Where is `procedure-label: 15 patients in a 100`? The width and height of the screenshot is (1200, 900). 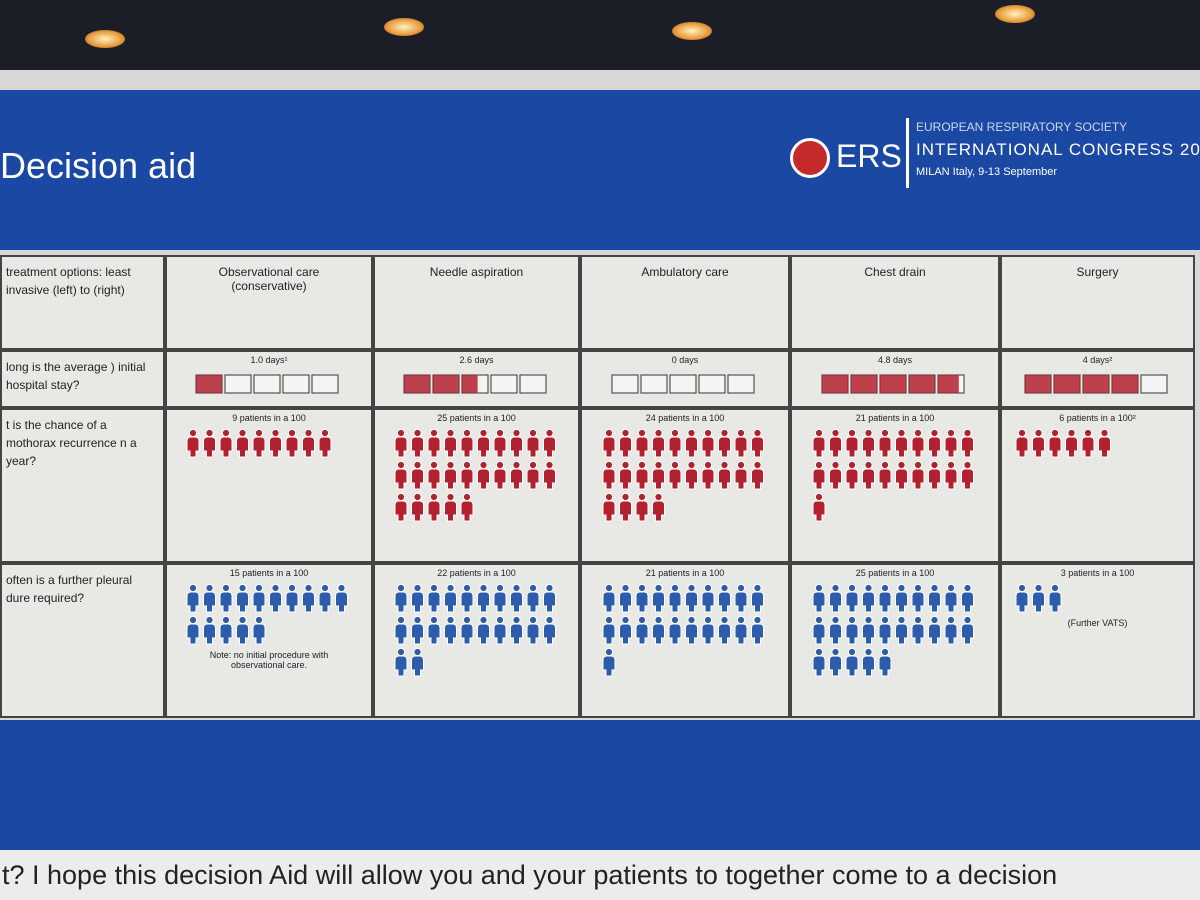 procedure-label: 15 patients in a 100 is located at coordinates (269, 573).